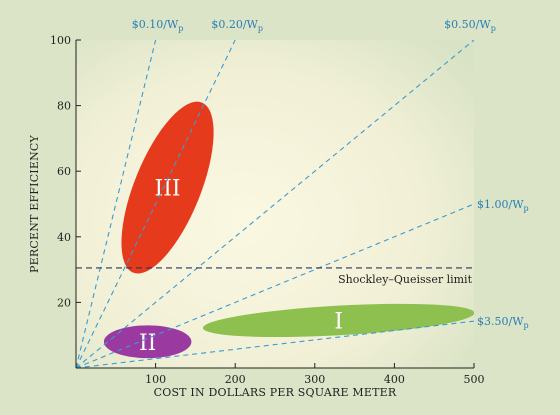 This screenshot has width=560, height=415. What do you see at coordinates (275, 392) in the screenshot?
I see `x-axis-title: COST IN DOLLARS PER SQUARE METER` at bounding box center [275, 392].